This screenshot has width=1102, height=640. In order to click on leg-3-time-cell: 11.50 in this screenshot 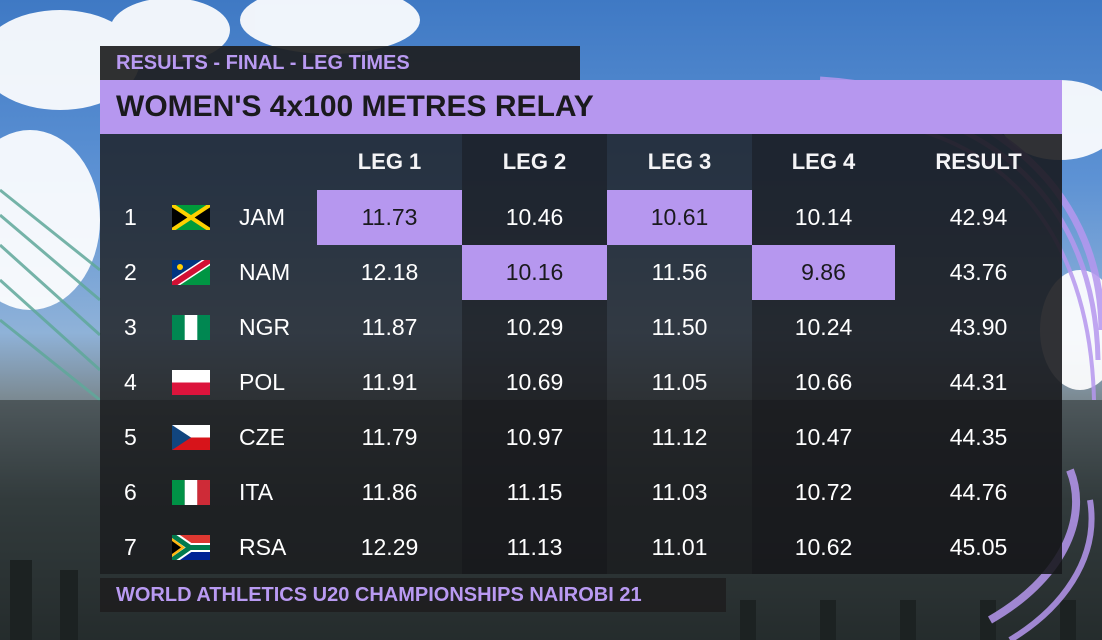, I will do `click(679, 327)`.